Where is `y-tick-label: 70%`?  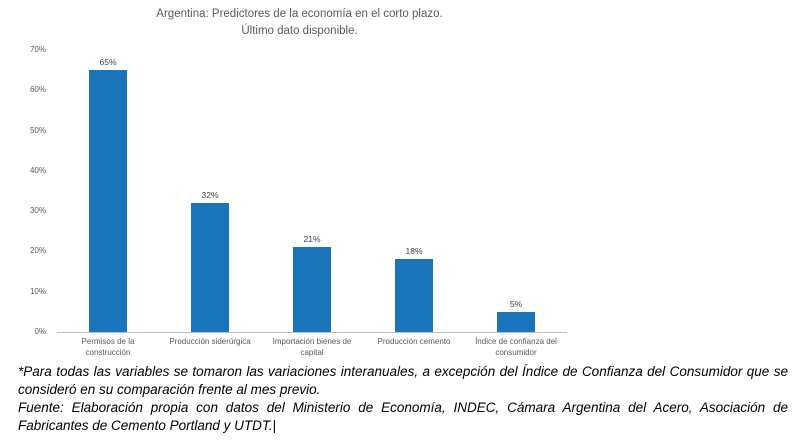 y-tick-label: 70% is located at coordinates (37, 49).